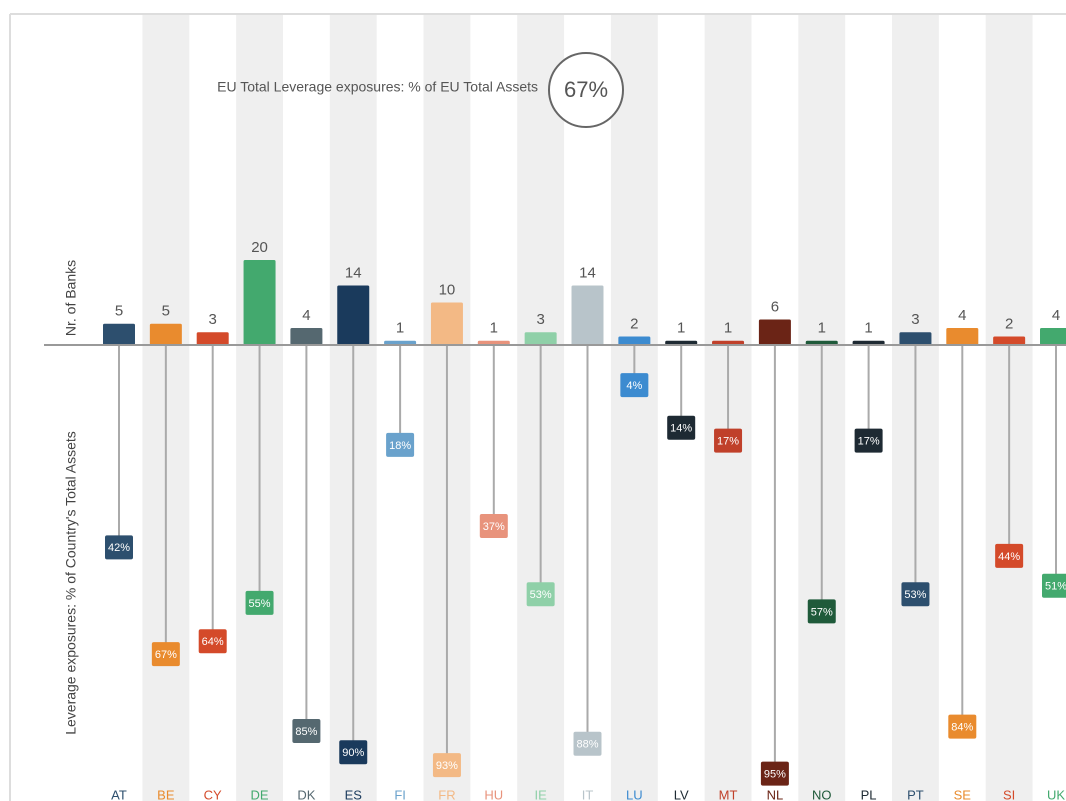  What do you see at coordinates (213, 794) in the screenshot?
I see `x-tick-label: CY` at bounding box center [213, 794].